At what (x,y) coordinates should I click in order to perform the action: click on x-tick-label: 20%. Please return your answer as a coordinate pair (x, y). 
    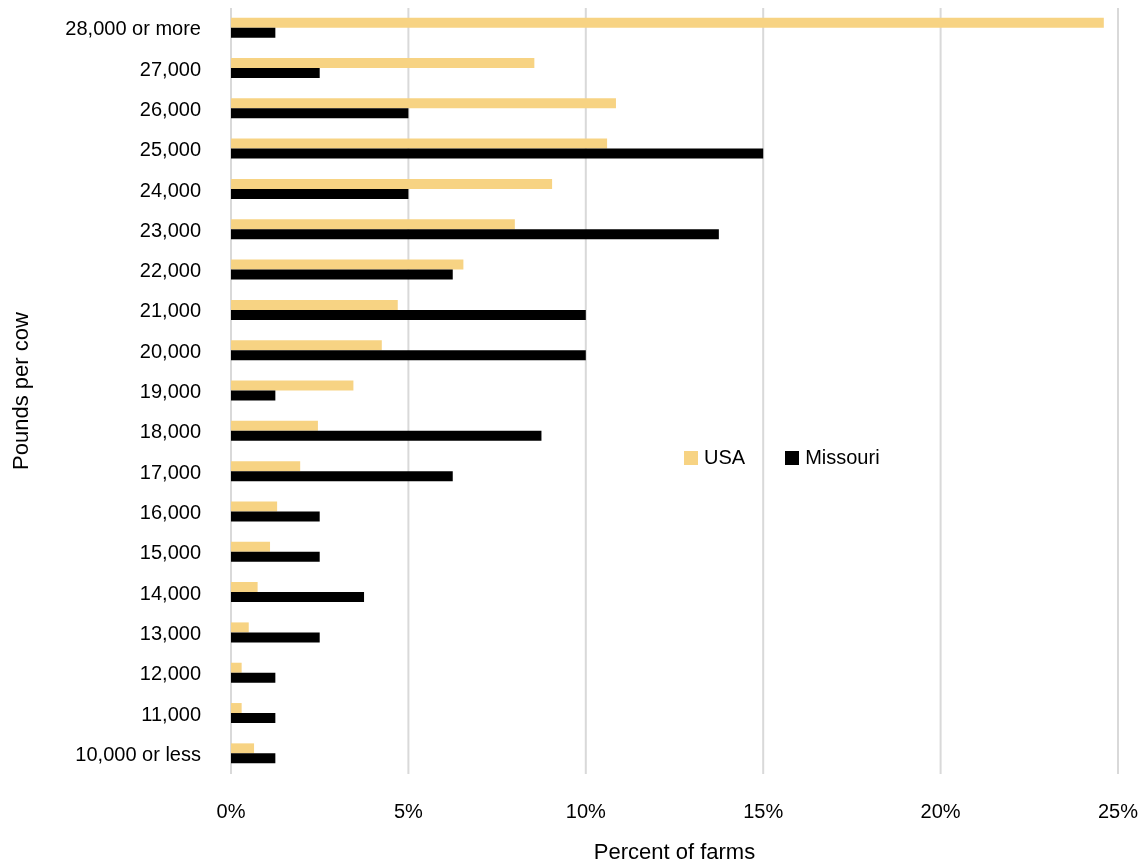
    Looking at the image, I should click on (940, 811).